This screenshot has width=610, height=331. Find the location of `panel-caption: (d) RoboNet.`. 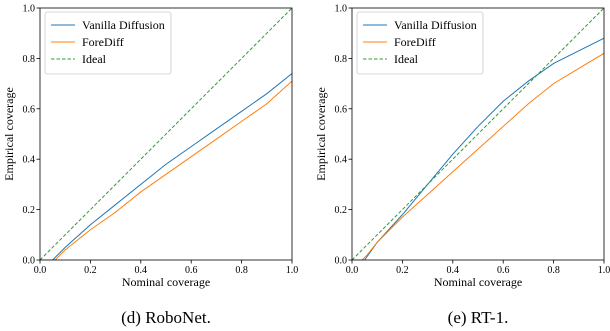

panel-caption: (d) RoboNet. is located at coordinates (166, 317).